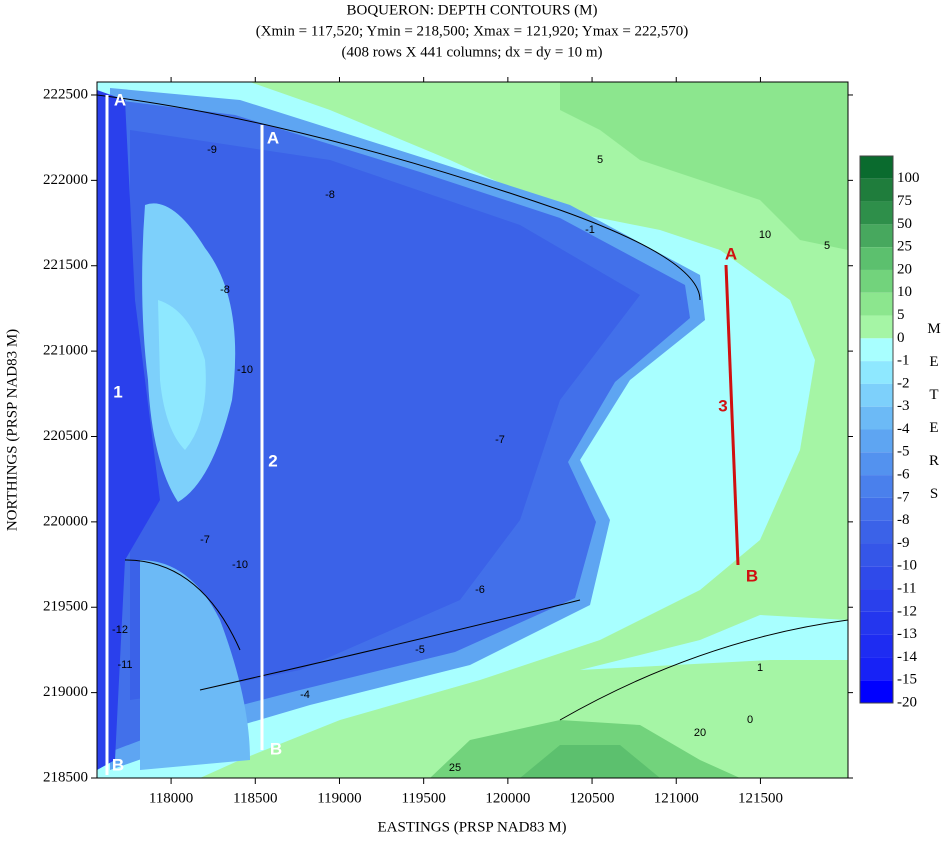 This screenshot has width=944, height=844. Describe the element at coordinates (907, 657) in the screenshot. I see `colorbar-label: -14` at that location.